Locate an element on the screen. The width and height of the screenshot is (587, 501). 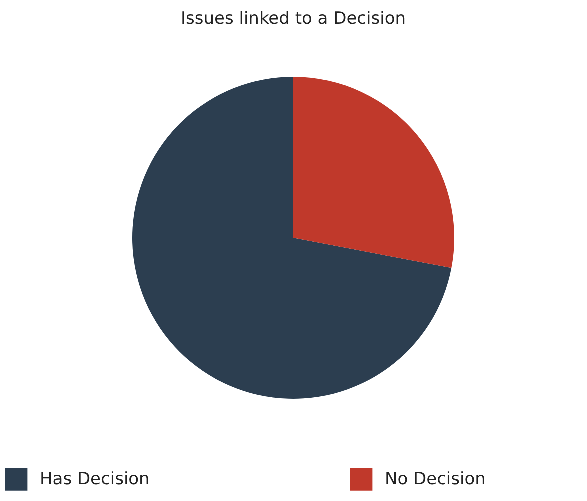
pie-slice is located at coordinates (374, 172).